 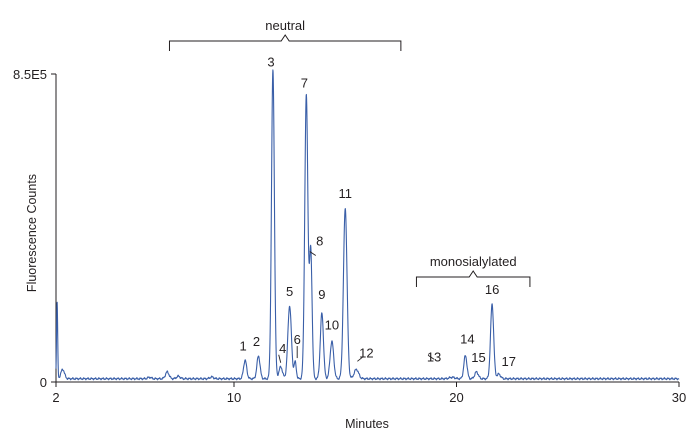 What do you see at coordinates (319, 241) in the screenshot?
I see `peak-label: 8` at bounding box center [319, 241].